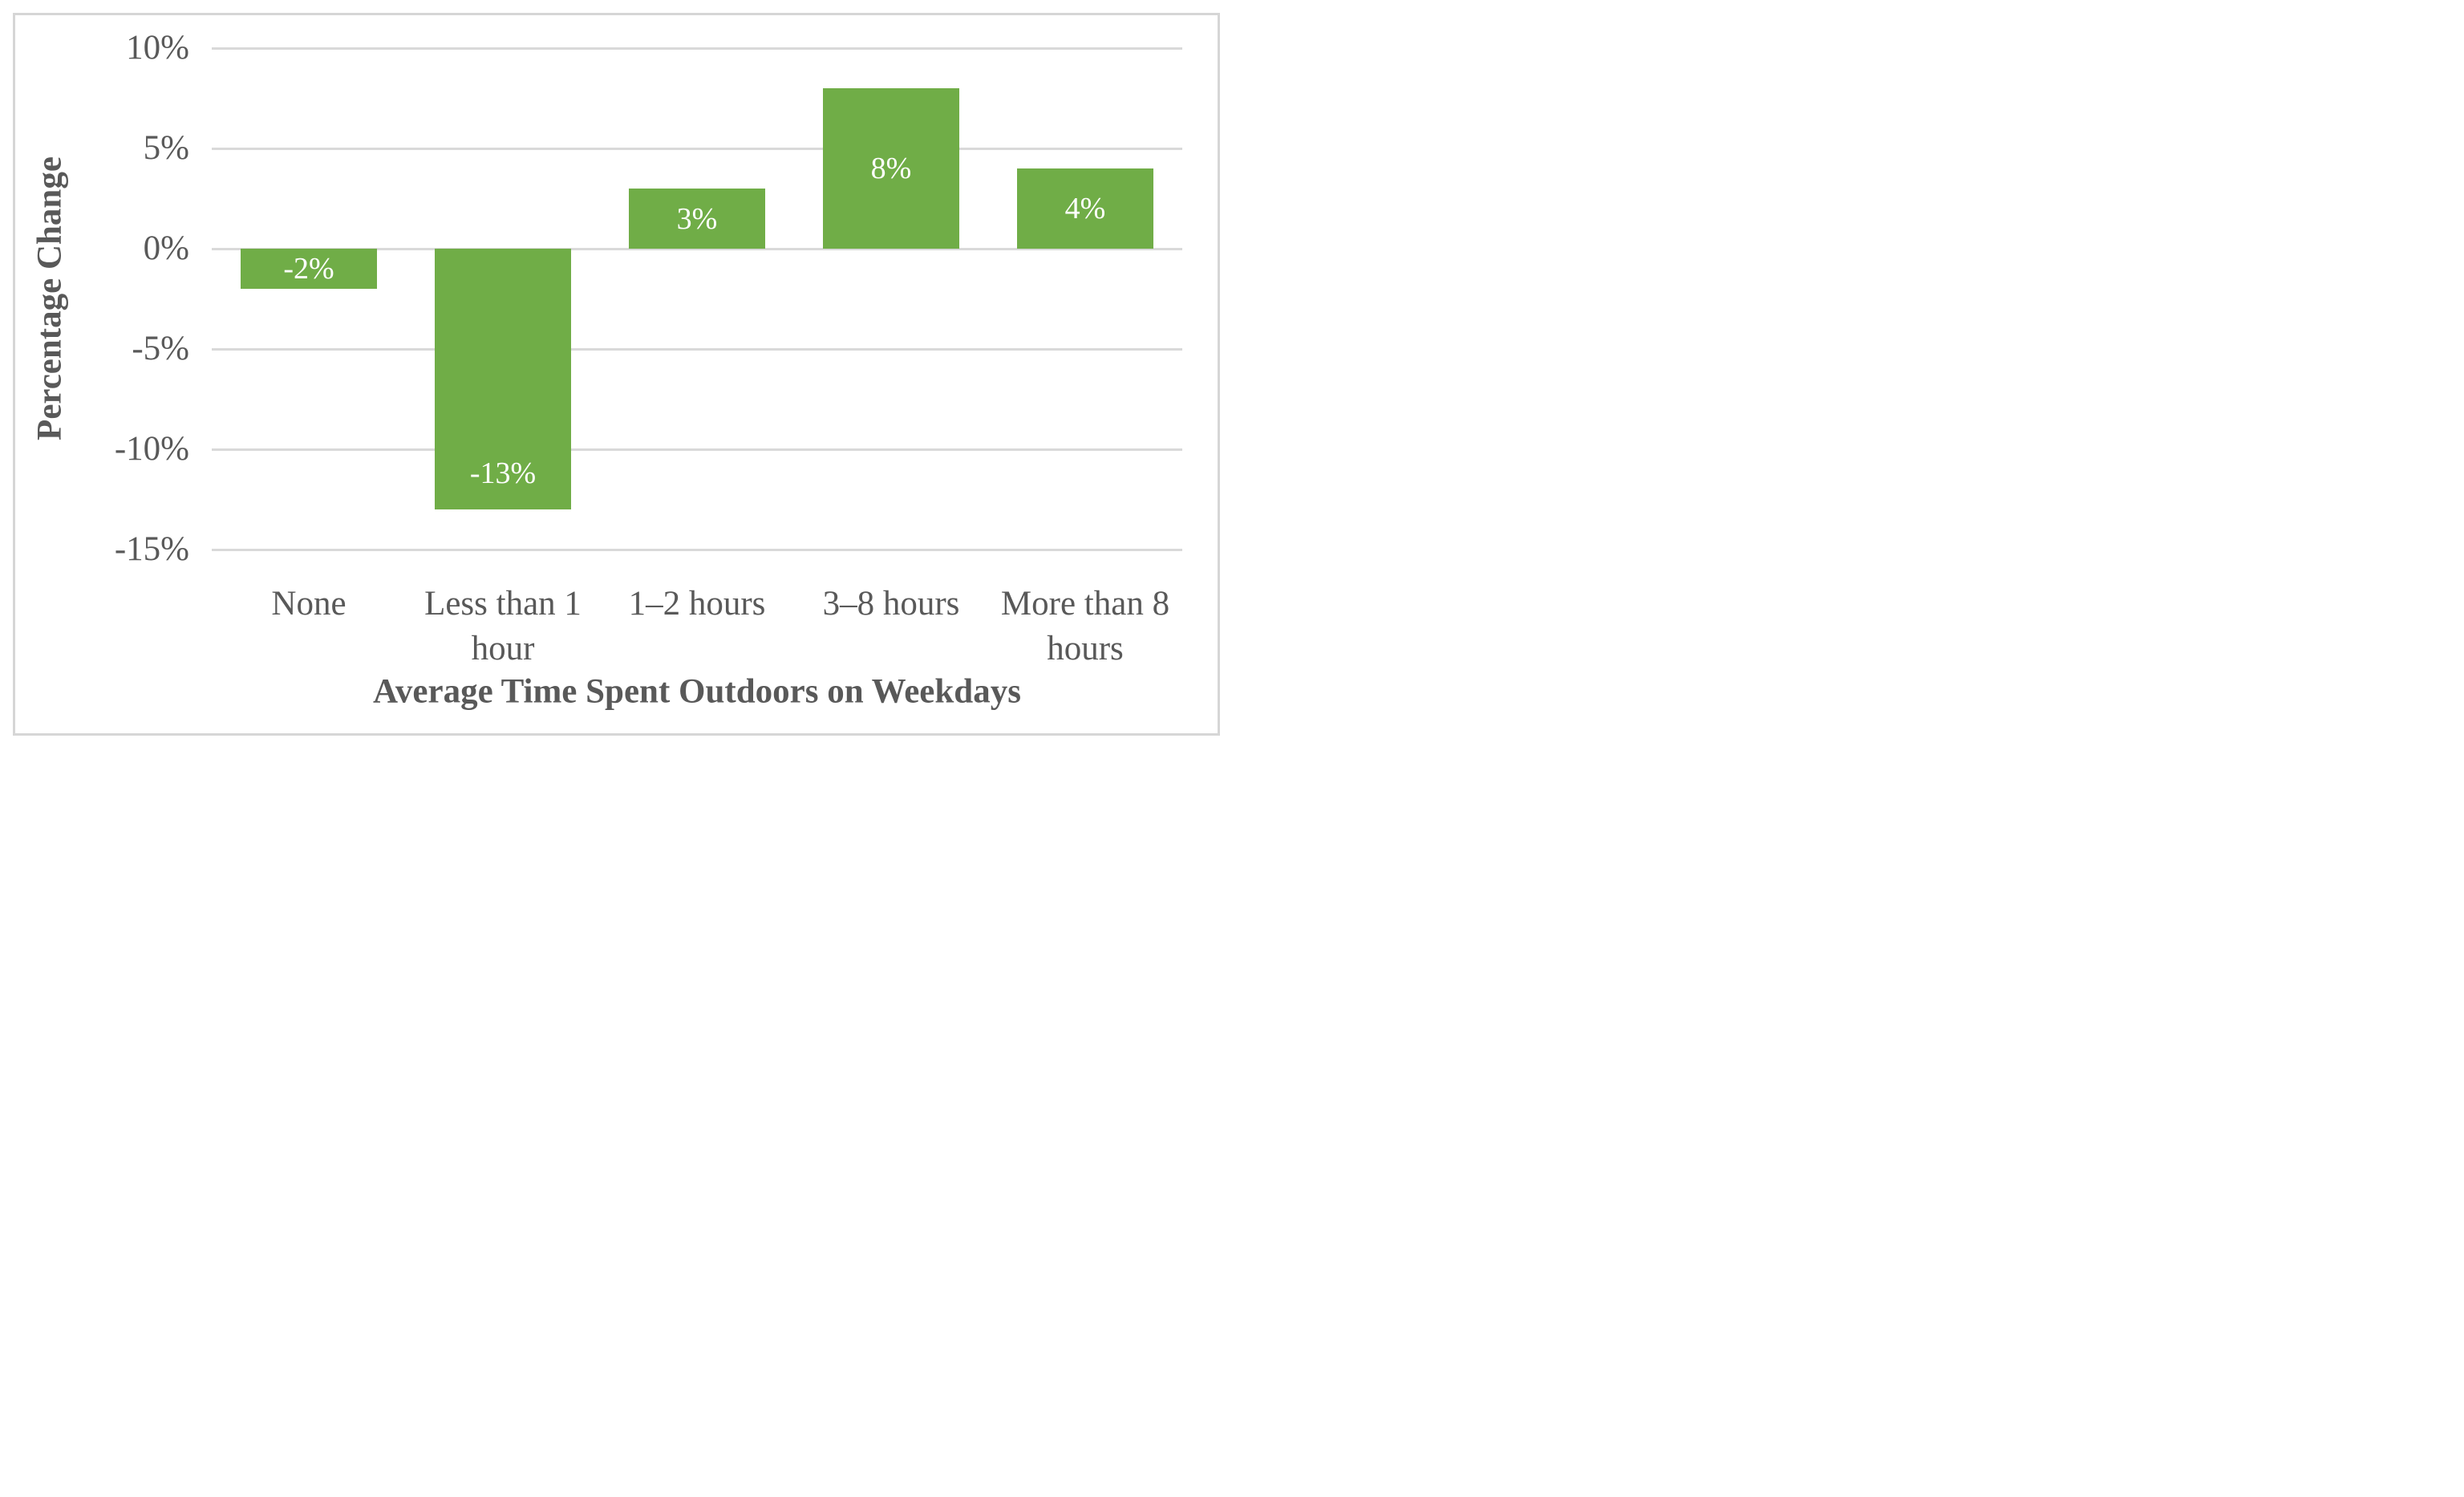 The height and width of the screenshot is (1497, 2464). What do you see at coordinates (697, 449) in the screenshot?
I see `gridline--10%` at bounding box center [697, 449].